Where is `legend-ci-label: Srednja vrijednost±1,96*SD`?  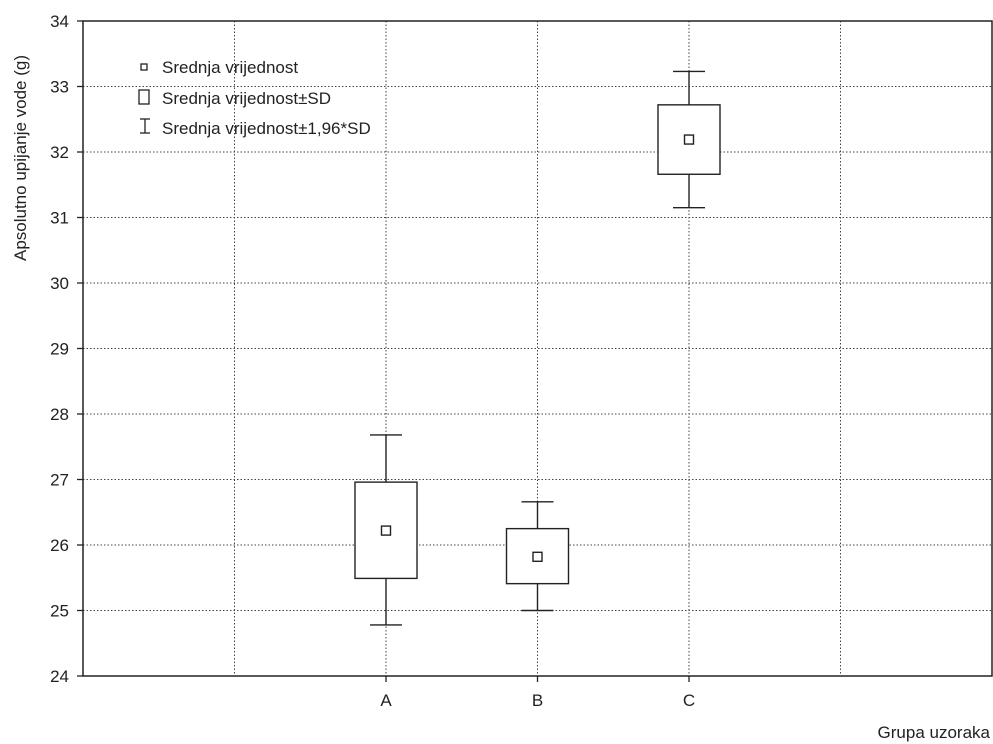 legend-ci-label: Srednja vrijednost±1,96*SD is located at coordinates (266, 128).